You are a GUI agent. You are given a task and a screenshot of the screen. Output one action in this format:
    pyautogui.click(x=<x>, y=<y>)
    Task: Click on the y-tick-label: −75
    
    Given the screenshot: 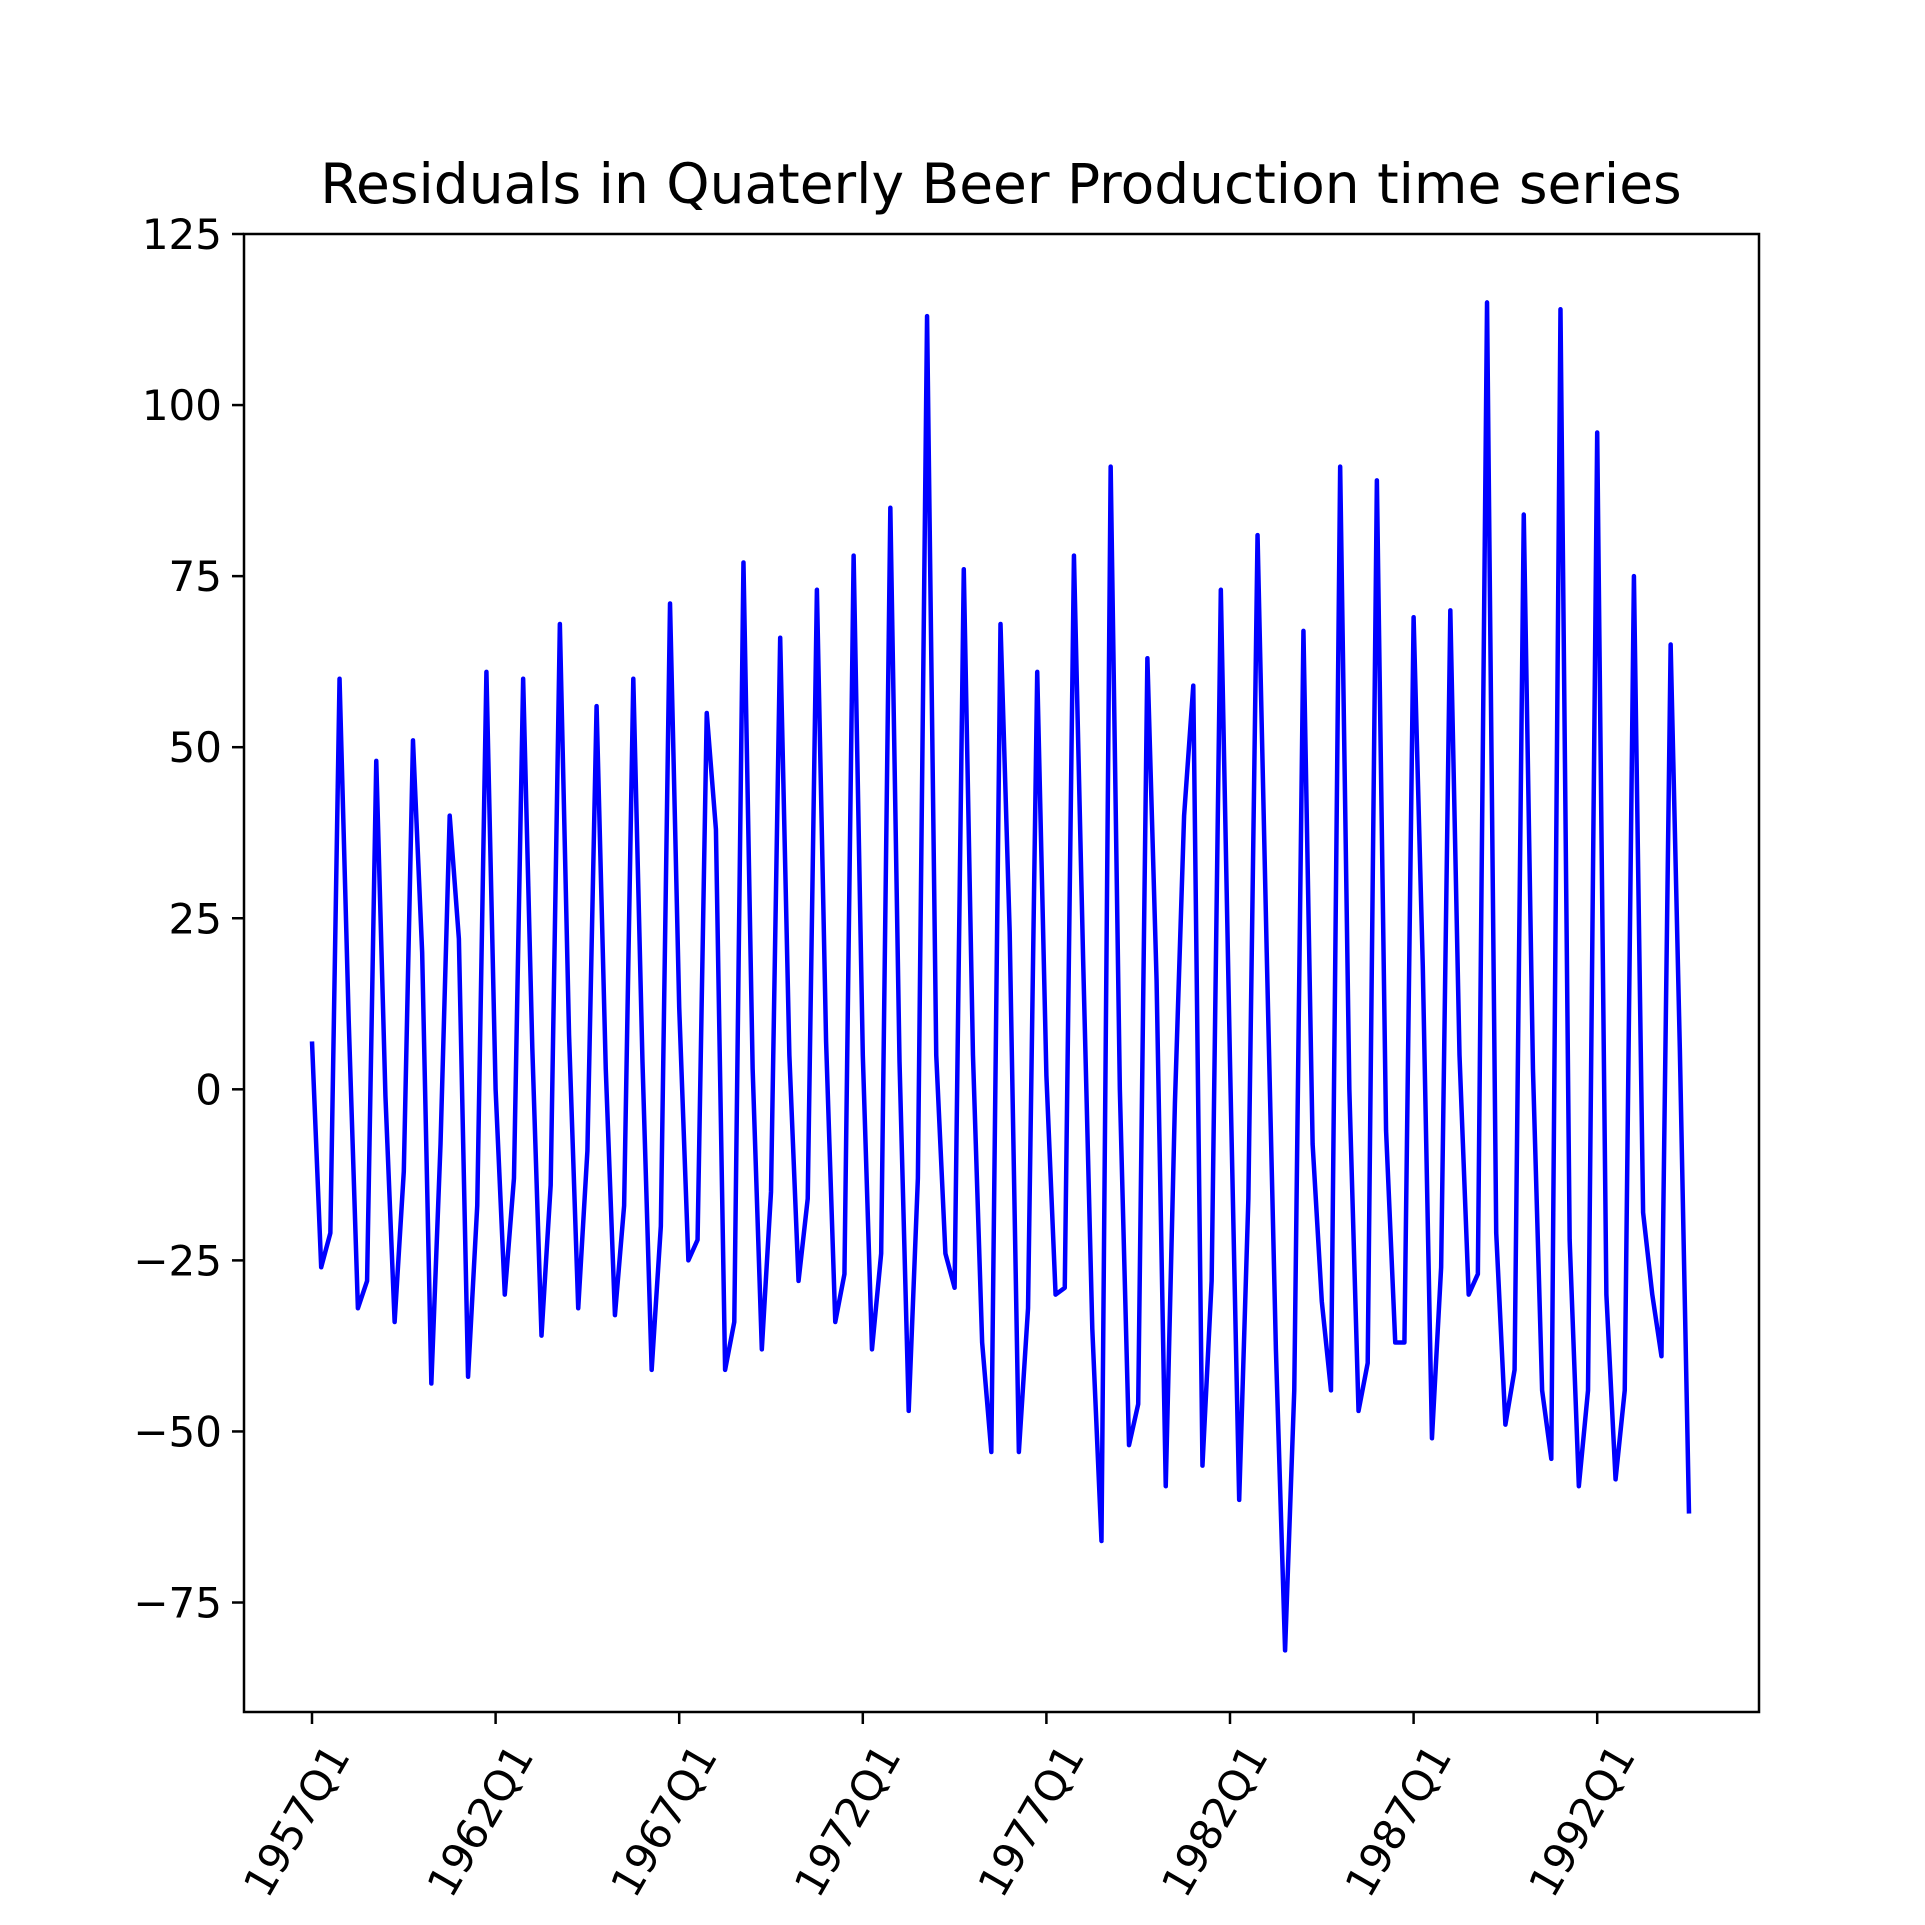 What is the action you would take?
    pyautogui.click(x=177, y=1603)
    